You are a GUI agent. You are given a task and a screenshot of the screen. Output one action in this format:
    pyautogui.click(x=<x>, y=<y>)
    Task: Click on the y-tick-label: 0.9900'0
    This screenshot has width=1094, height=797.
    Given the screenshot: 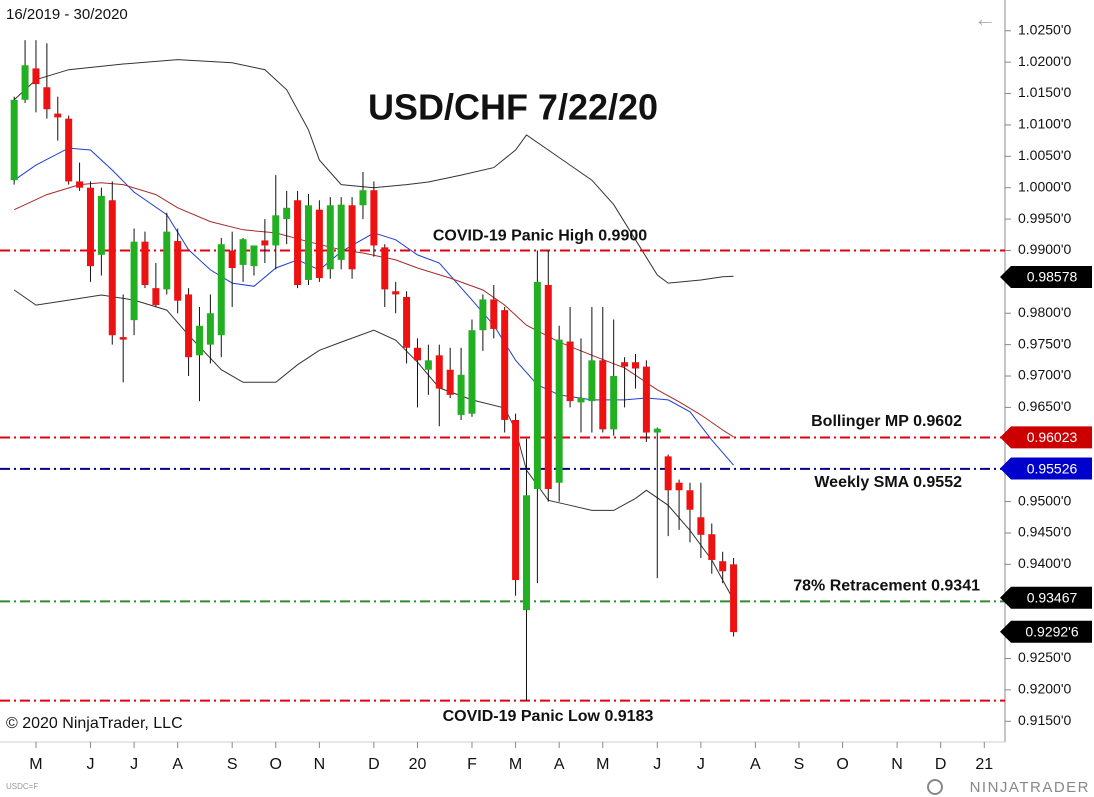 What is the action you would take?
    pyautogui.click(x=1044, y=249)
    